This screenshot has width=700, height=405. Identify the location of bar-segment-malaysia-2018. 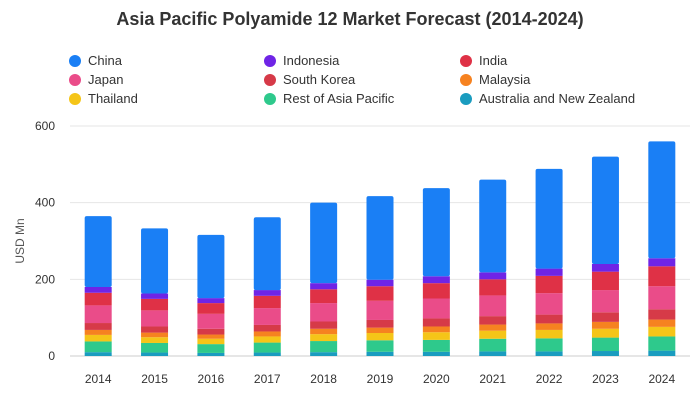
(324, 331).